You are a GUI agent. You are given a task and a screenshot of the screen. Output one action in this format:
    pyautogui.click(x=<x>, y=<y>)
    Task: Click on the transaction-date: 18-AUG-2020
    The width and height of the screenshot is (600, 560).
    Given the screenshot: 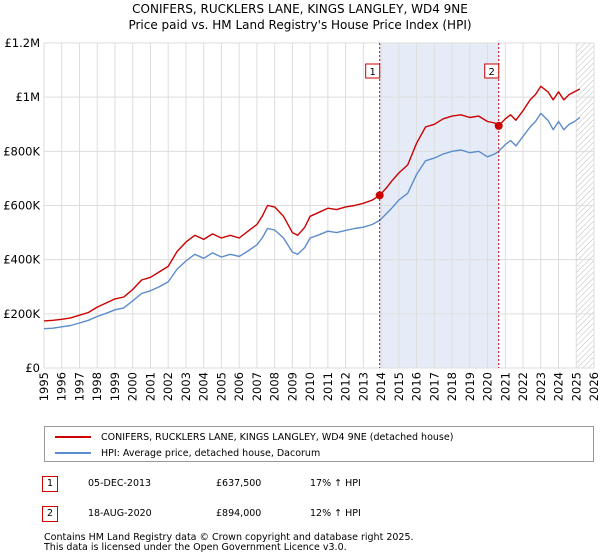 What is the action you would take?
    pyautogui.click(x=120, y=513)
    